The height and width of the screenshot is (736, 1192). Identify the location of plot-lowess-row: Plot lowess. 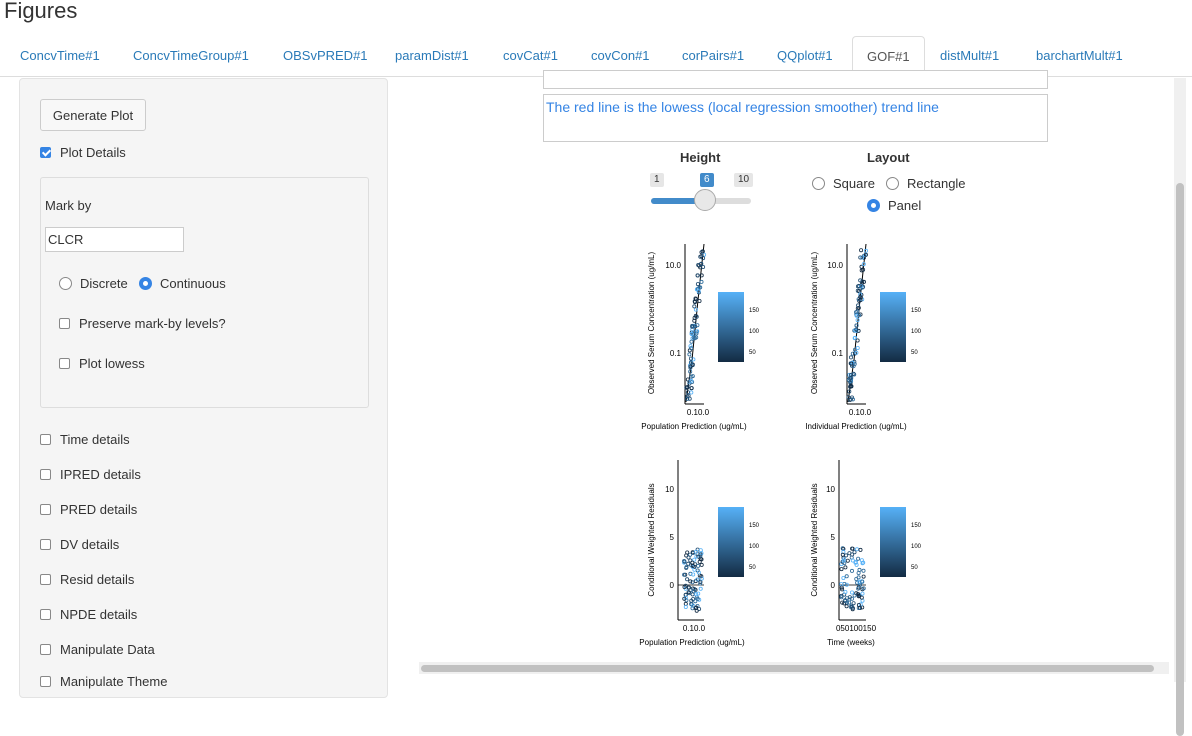
(102, 363).